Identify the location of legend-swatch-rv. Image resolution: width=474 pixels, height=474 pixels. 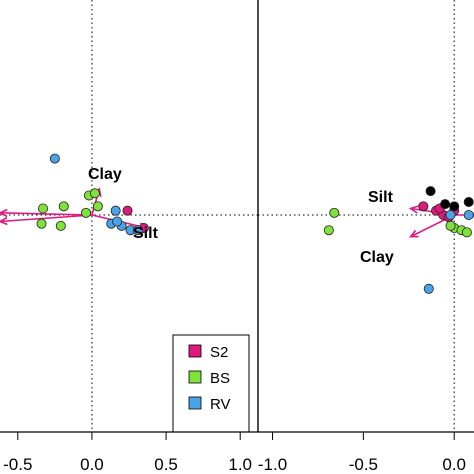
(195, 403).